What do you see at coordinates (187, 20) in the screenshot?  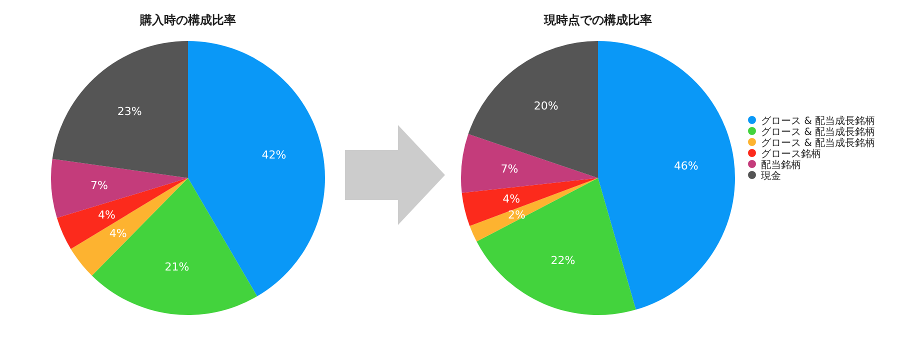 I see `chart-title: 購入時の構成比率` at bounding box center [187, 20].